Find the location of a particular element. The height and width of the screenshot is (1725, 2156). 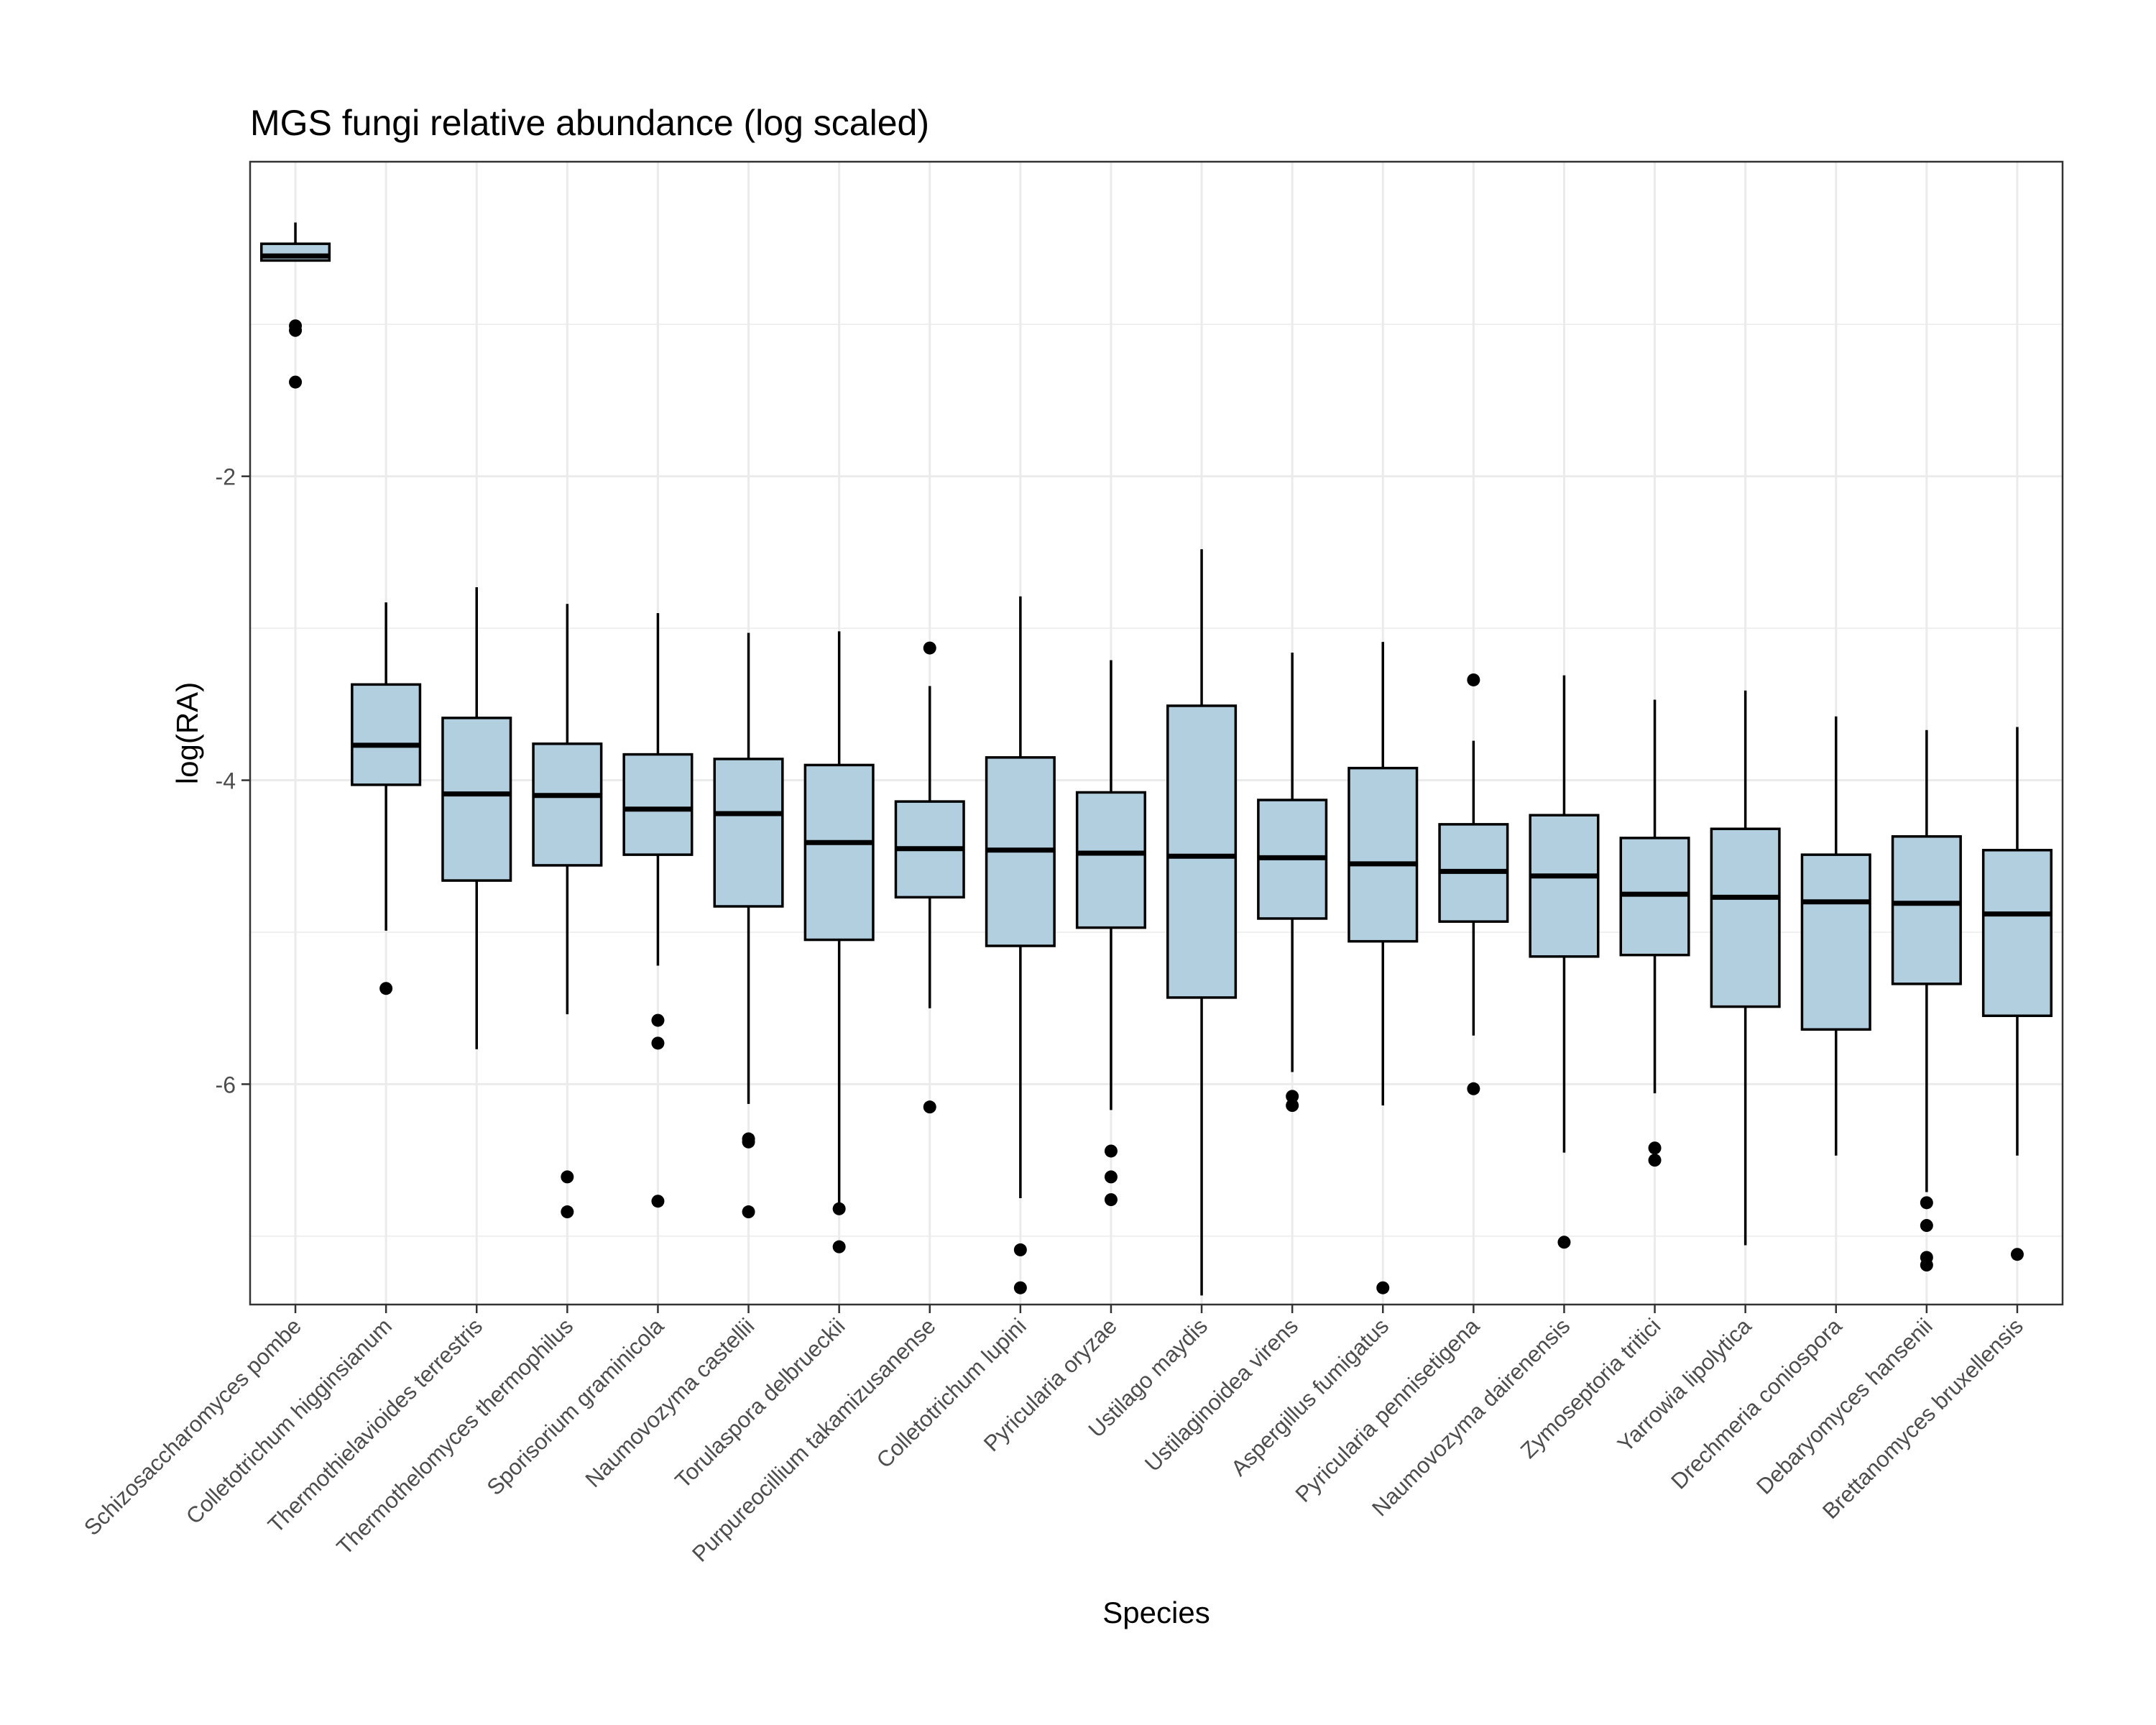

x-tick-label: Torulaspora delbrueckii is located at coordinates (759, 1403).